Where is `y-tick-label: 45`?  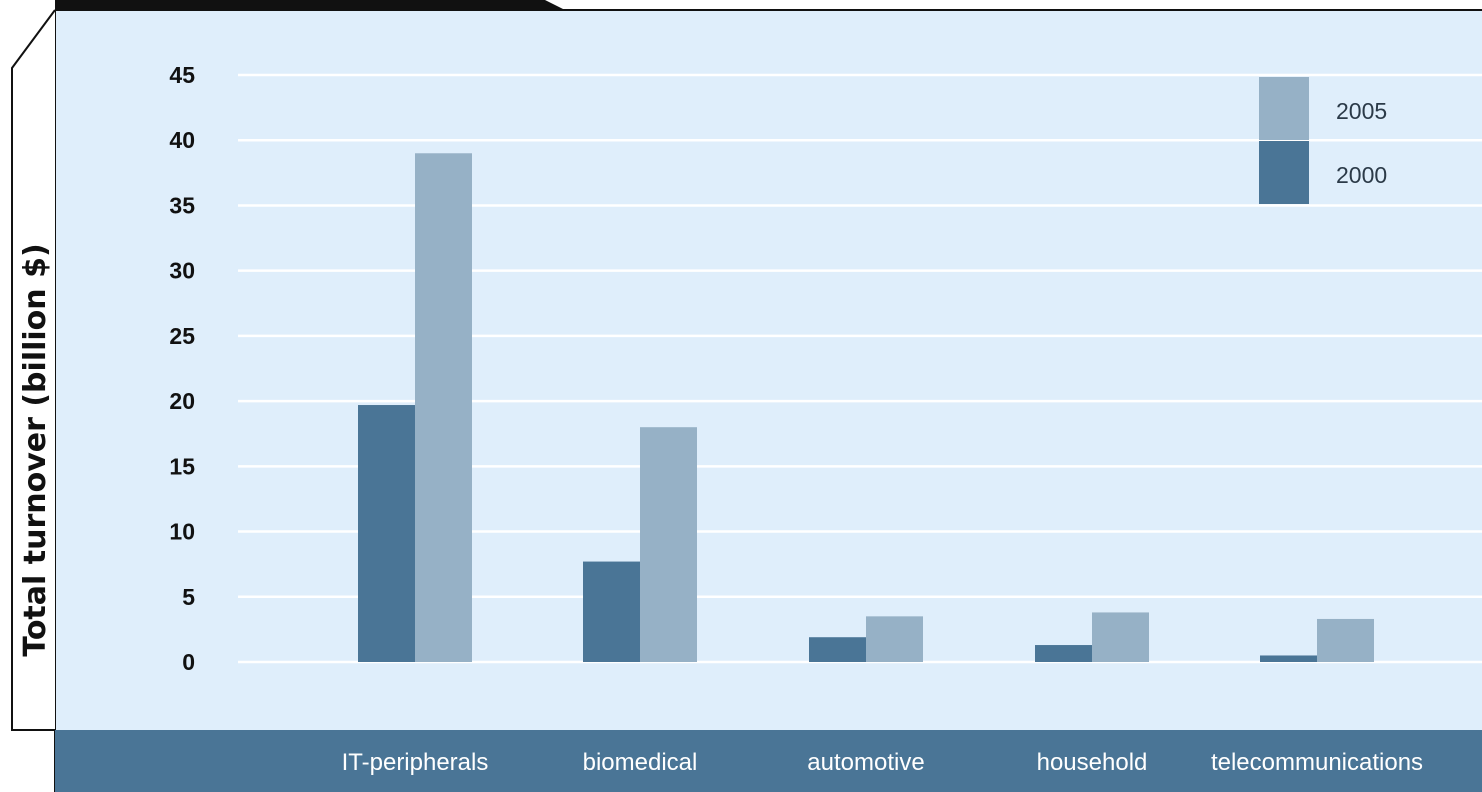 y-tick-label: 45 is located at coordinates (182, 75).